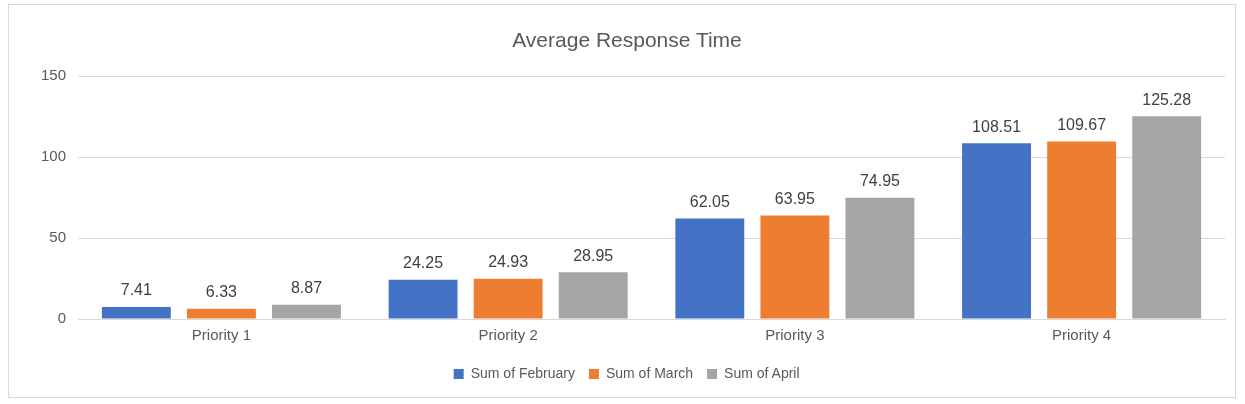 Image resolution: width=1245 pixels, height=404 pixels. I want to click on legend-label: Sum of February, so click(522, 372).